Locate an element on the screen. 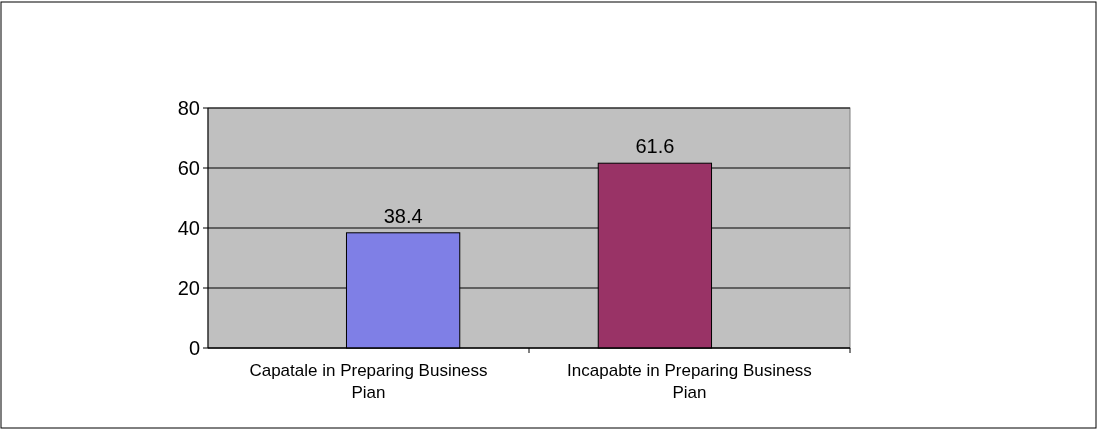 The image size is (1105, 432). y-tick-label: 60 is located at coordinates (188, 168).